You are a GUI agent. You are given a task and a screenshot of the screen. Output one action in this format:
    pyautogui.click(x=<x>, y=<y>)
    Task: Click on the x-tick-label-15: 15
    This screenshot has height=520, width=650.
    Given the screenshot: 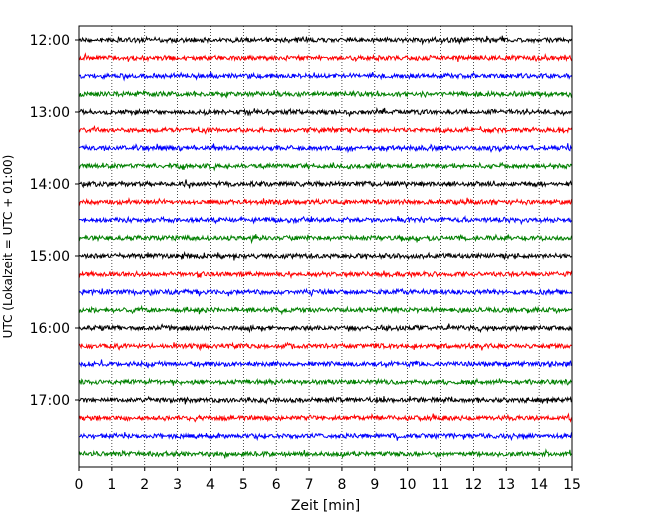 What is the action you would take?
    pyautogui.click(x=572, y=485)
    